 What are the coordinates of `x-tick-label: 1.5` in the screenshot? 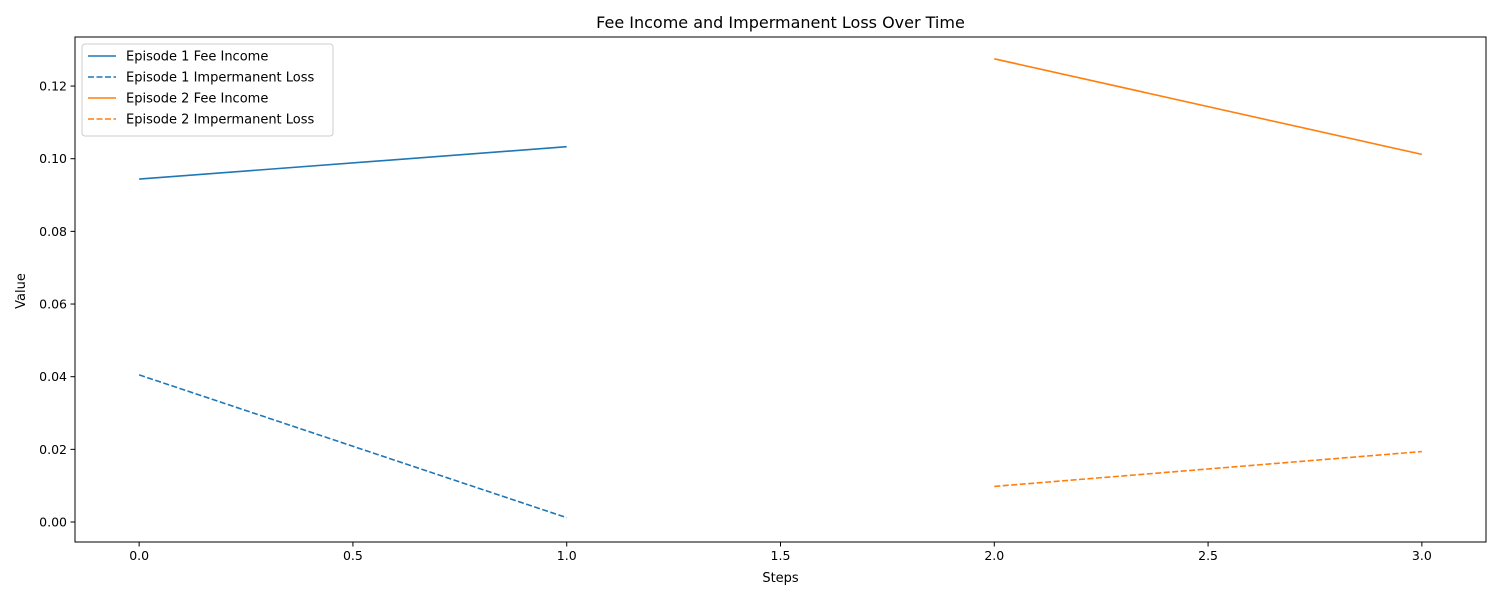 It's located at (781, 555).